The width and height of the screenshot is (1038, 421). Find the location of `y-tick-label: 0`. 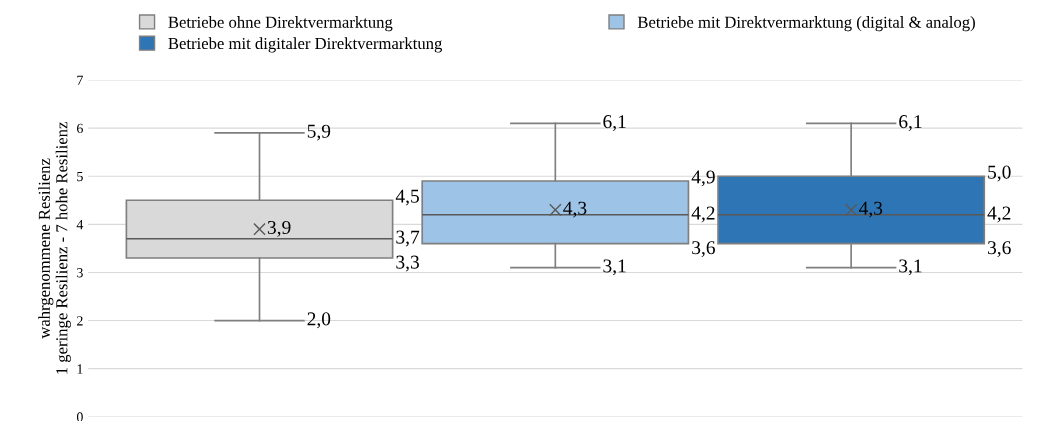

y-tick-label: 0 is located at coordinates (79, 416).